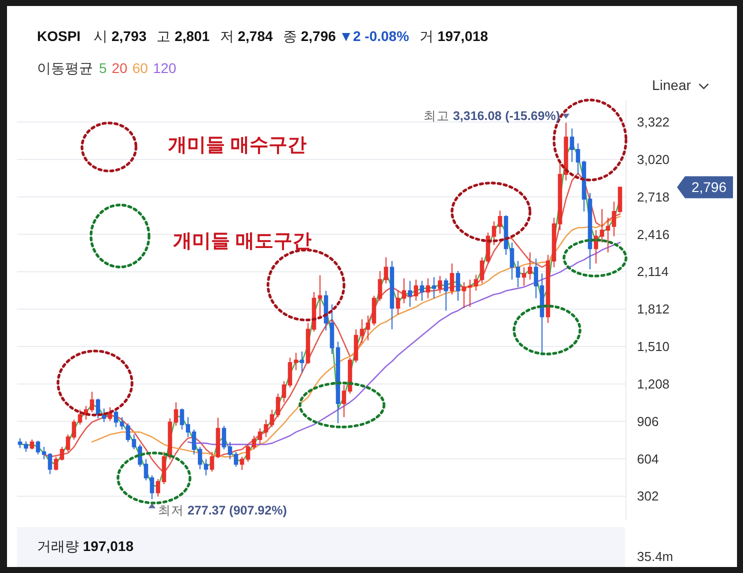 The height and width of the screenshot is (573, 743). What do you see at coordinates (709, 187) in the screenshot?
I see `last-price-label: 2,796` at bounding box center [709, 187].